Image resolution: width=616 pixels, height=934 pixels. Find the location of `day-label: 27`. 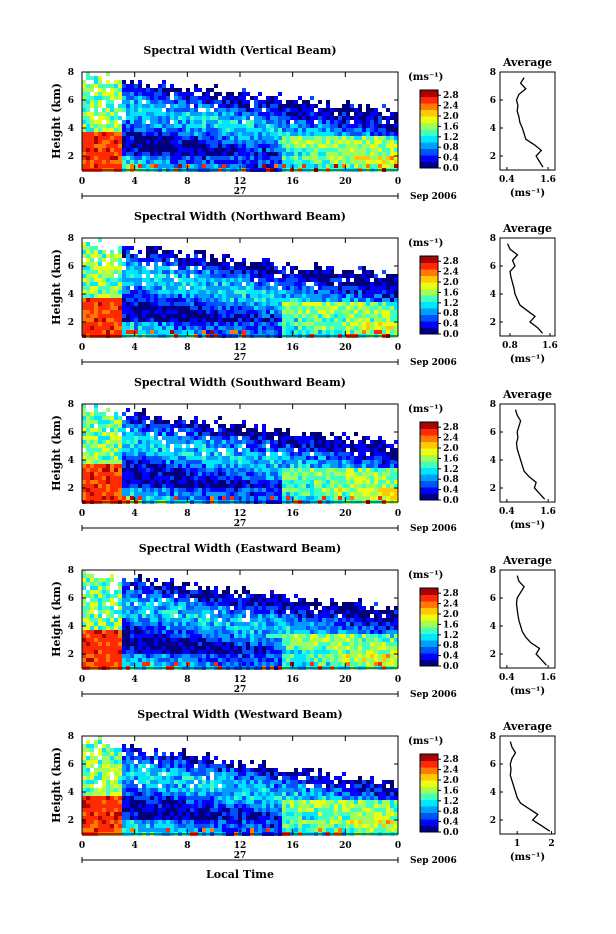

day-label: 27 is located at coordinates (240, 358).